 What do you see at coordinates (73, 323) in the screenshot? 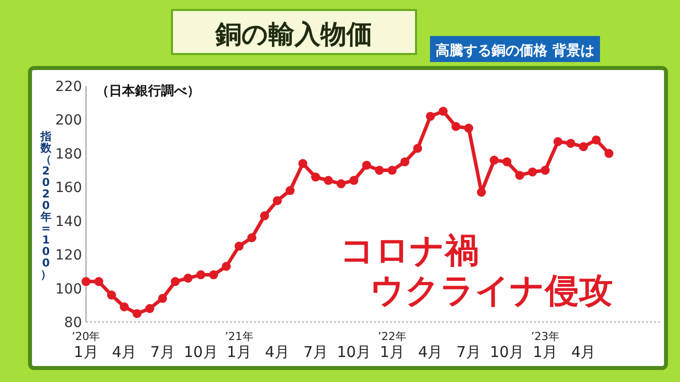
I see `ytick: 80` at bounding box center [73, 323].